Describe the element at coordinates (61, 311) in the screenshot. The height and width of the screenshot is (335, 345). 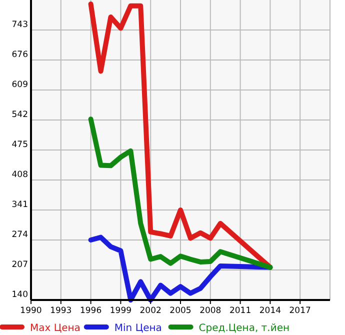
I see `x-tick-label: 1993` at that location.